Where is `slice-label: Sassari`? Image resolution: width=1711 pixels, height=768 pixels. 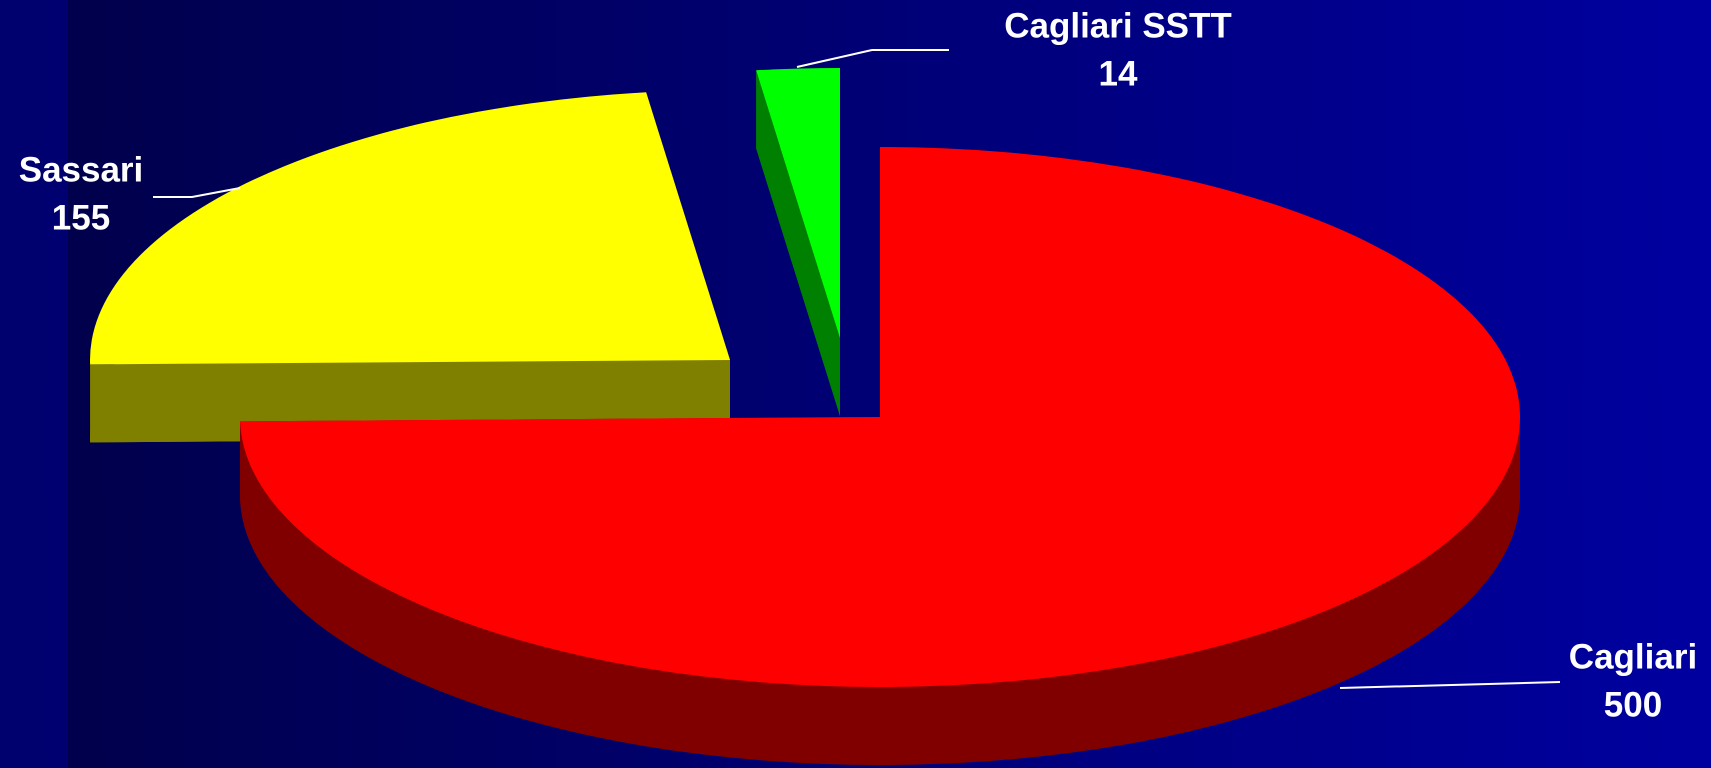
slice-label: Sassari is located at coordinates (81, 169).